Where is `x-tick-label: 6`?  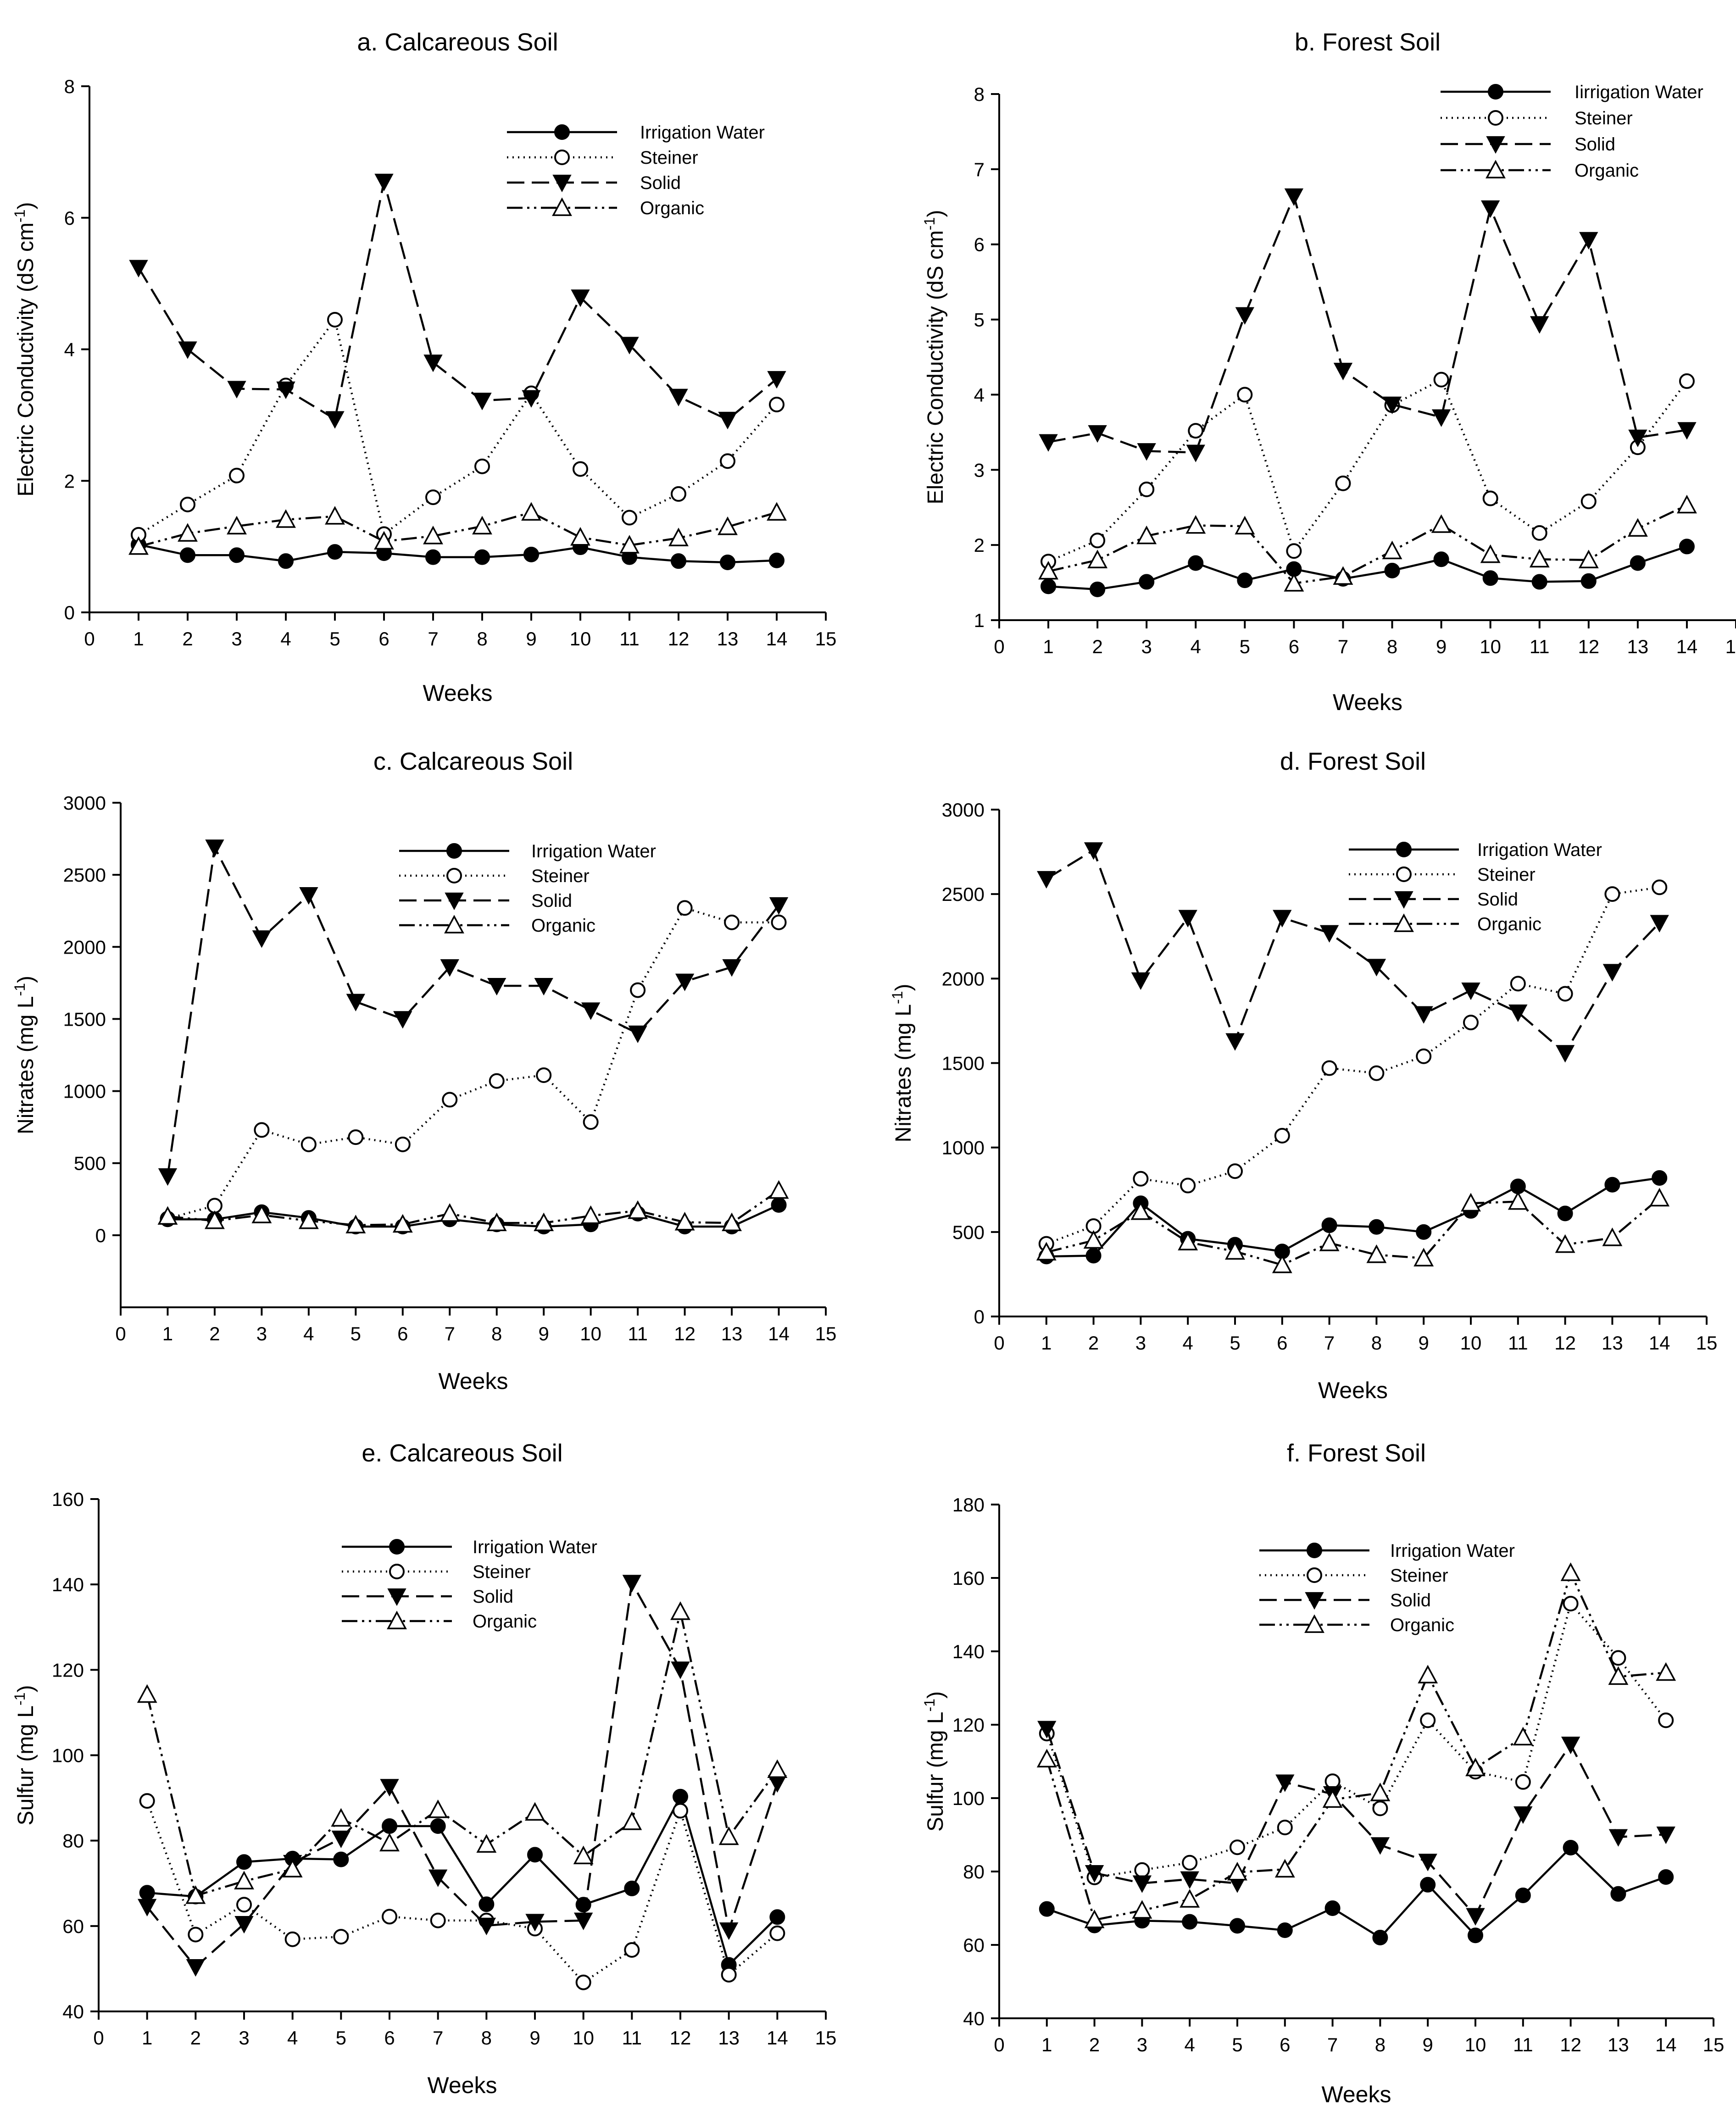 x-tick-label: 6 is located at coordinates (1294, 646).